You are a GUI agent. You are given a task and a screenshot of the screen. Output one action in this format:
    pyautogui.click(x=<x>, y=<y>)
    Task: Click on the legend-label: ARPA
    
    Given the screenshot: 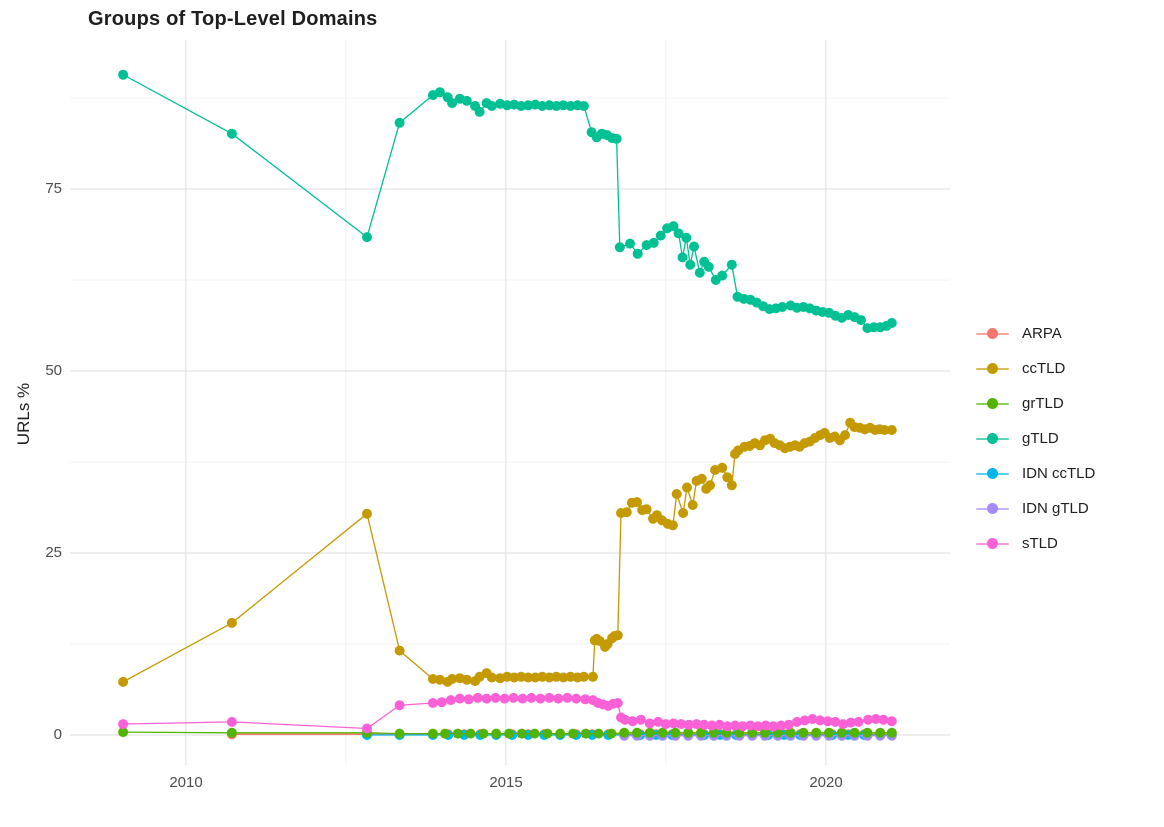 What is the action you would take?
    pyautogui.click(x=1042, y=333)
    